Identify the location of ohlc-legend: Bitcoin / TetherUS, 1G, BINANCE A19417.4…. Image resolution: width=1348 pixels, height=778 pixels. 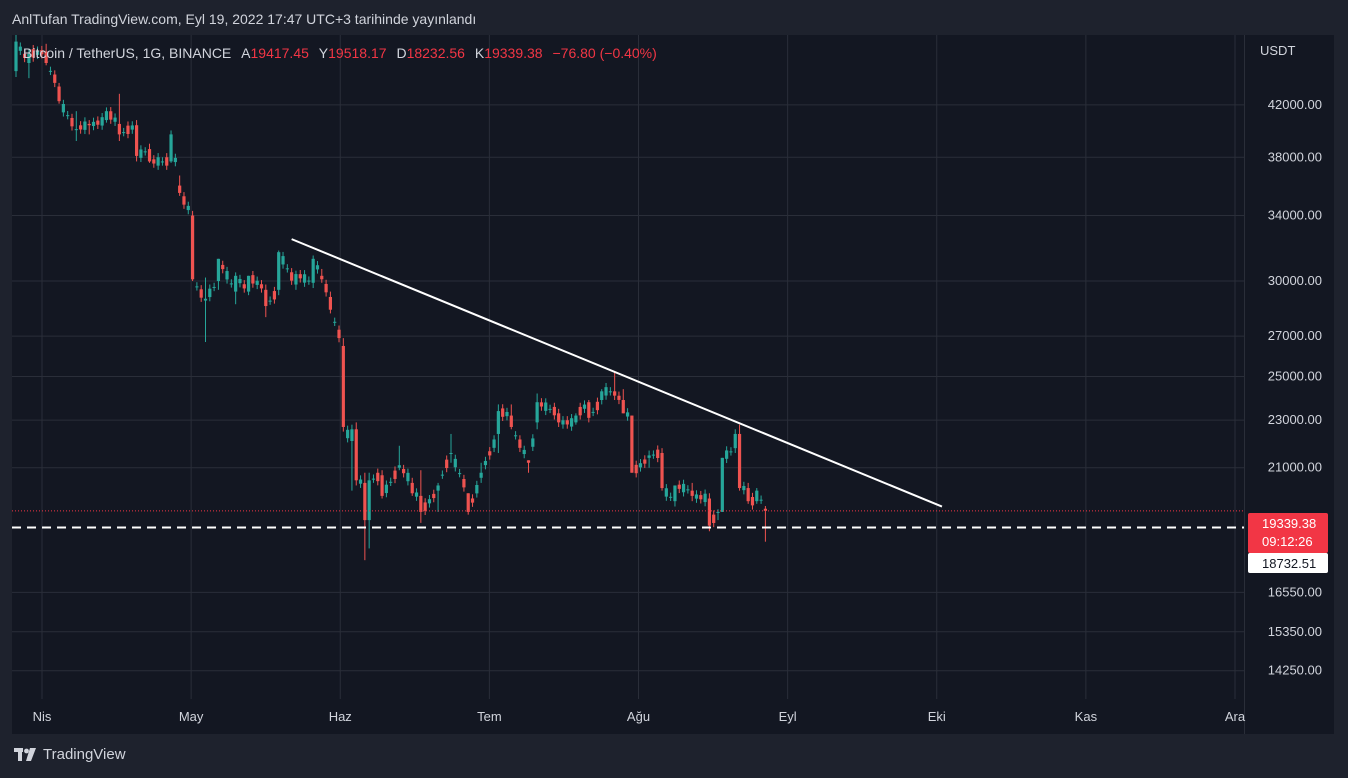
(340, 53).